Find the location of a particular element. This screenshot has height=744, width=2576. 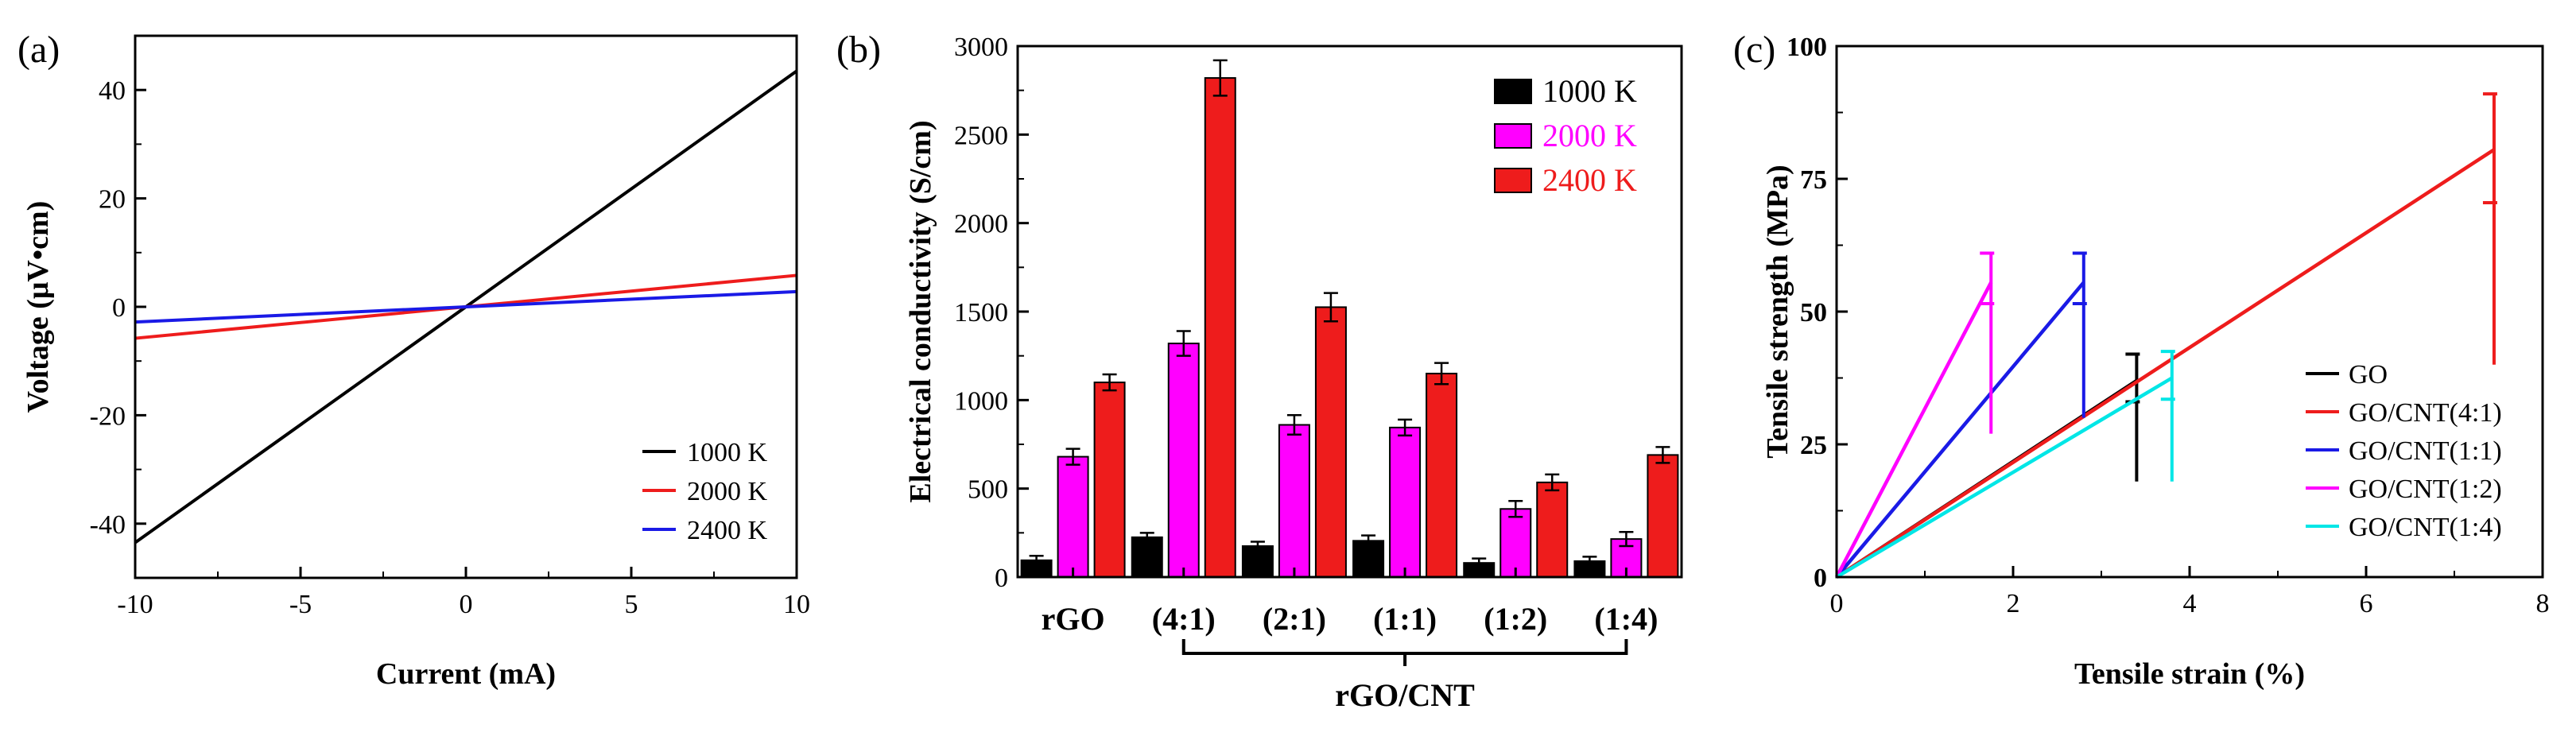

panel-c-x-tick-label: 8 is located at coordinates (2543, 603).